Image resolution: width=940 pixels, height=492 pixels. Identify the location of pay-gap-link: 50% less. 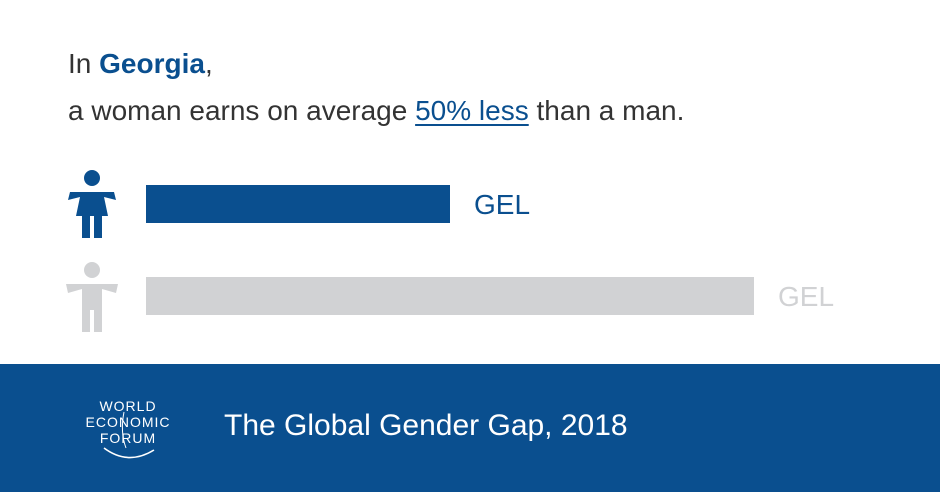
(472, 110).